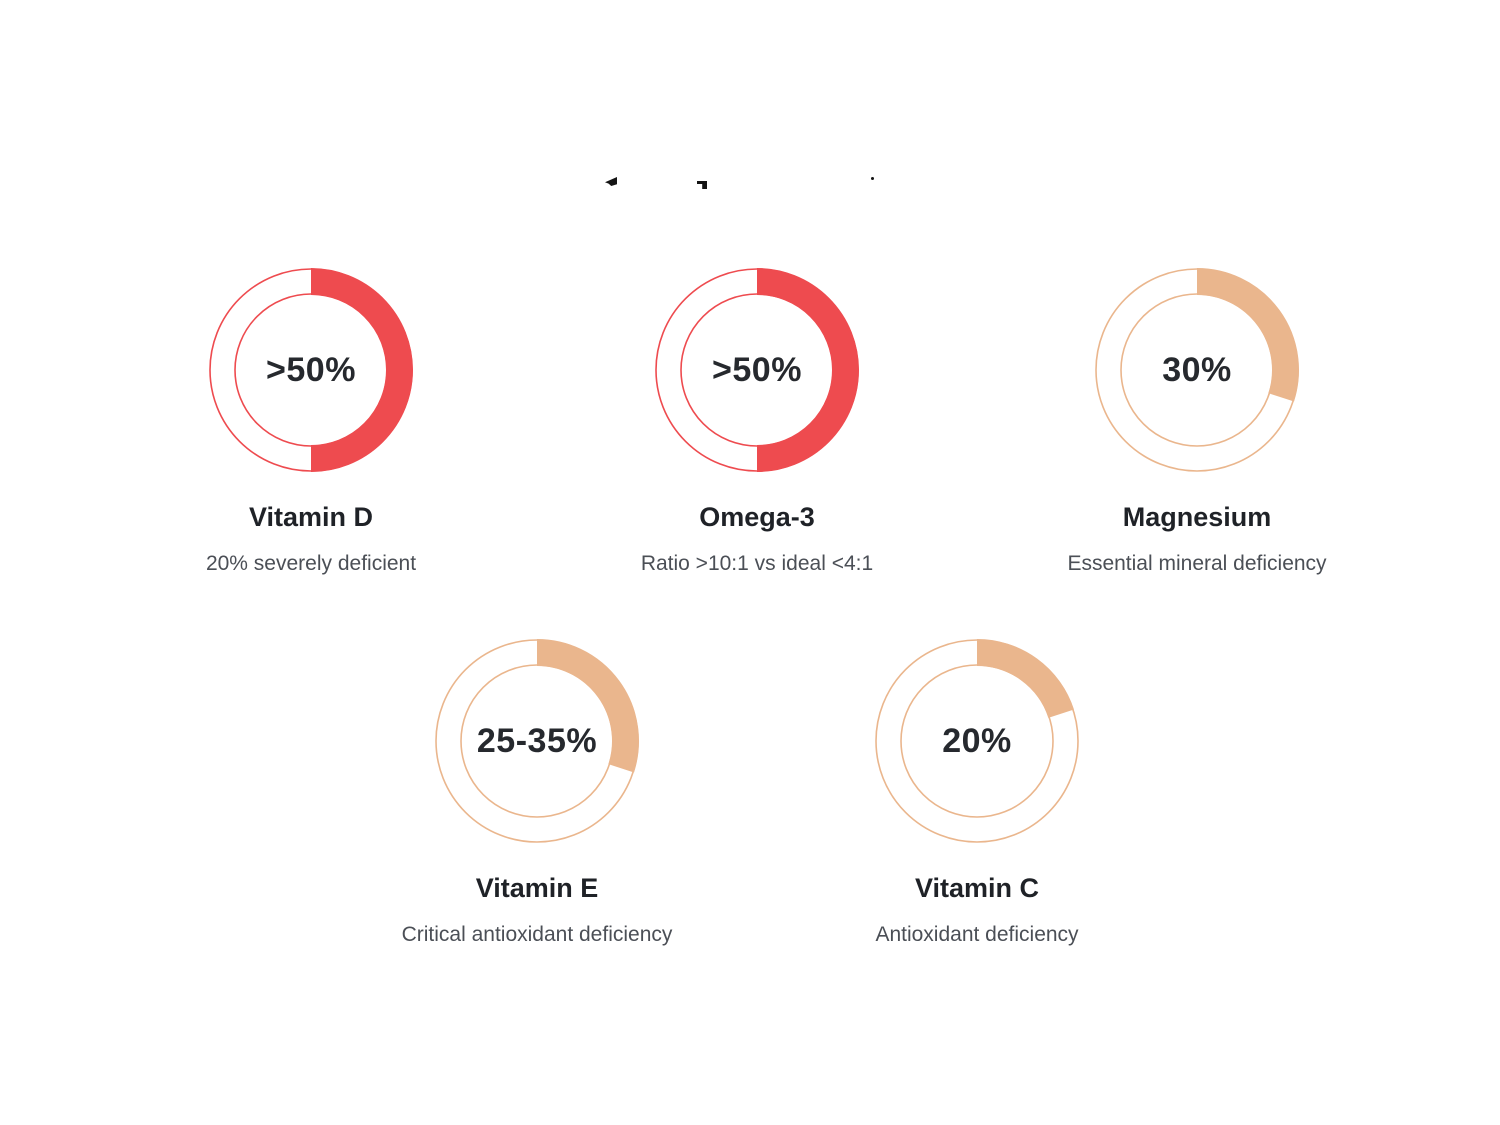  I want to click on donut-description: 20% severely deficient, so click(311, 563).